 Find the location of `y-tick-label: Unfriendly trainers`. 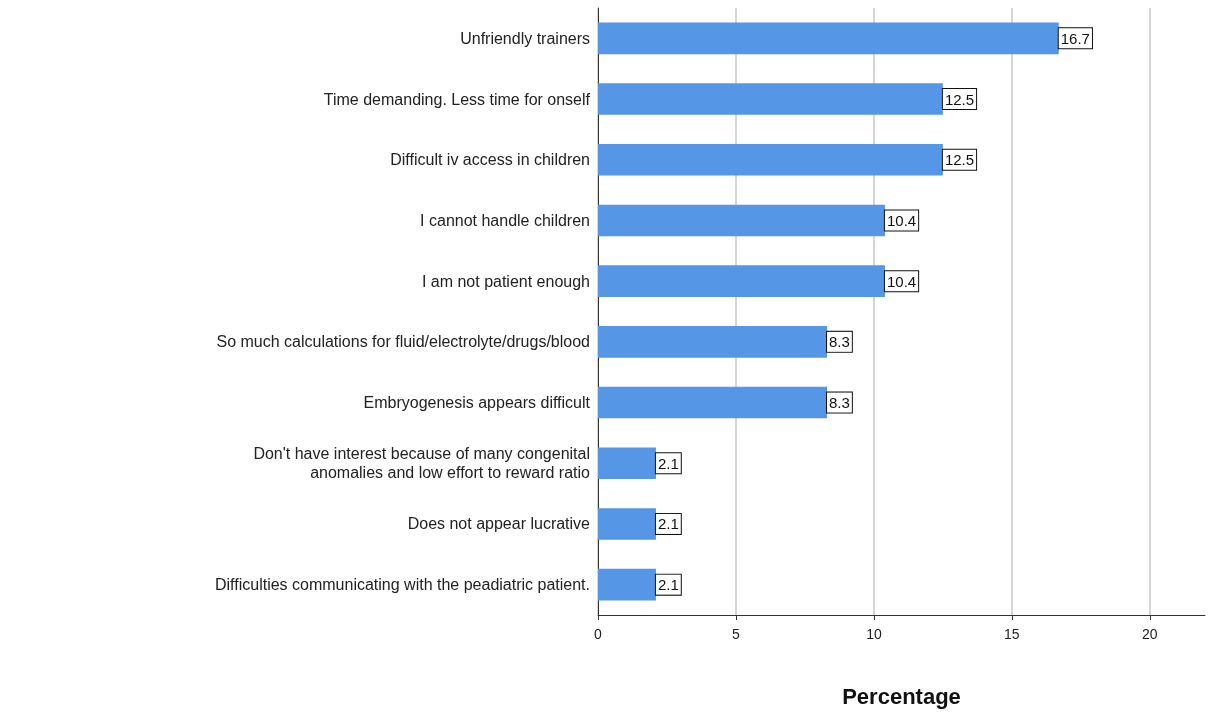

y-tick-label: Unfriendly trainers is located at coordinates (525, 38).